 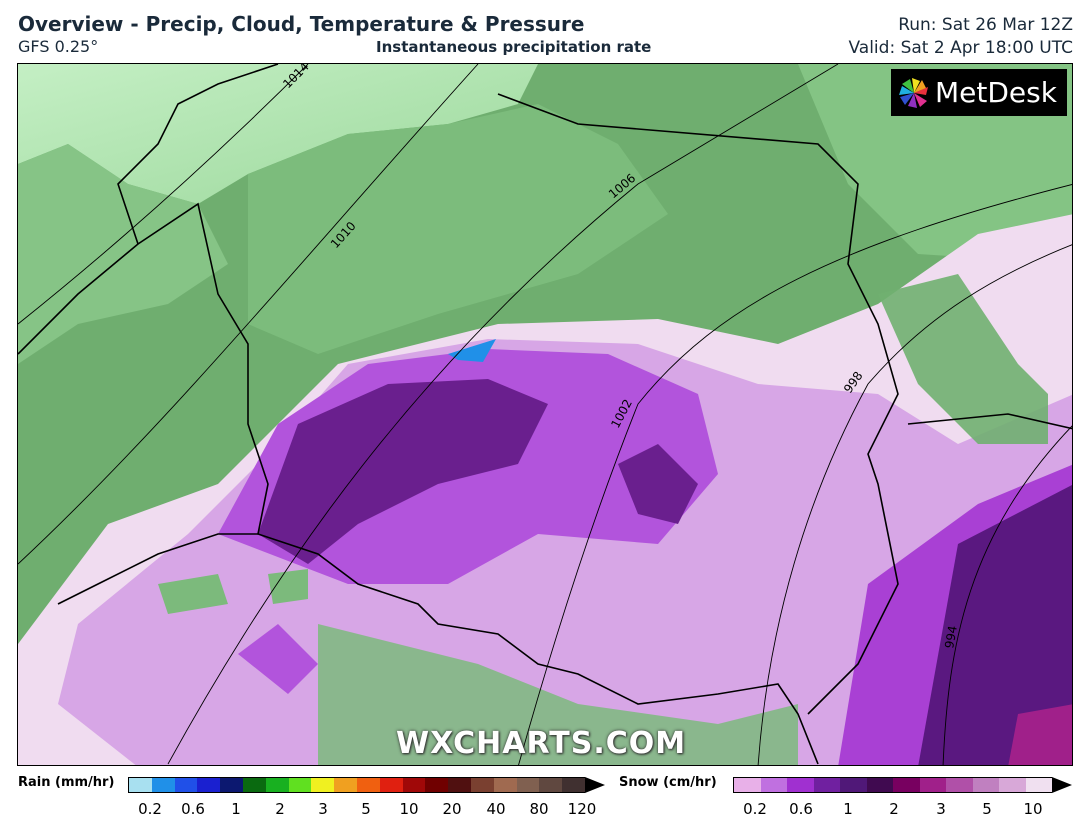 What do you see at coordinates (366, 809) in the screenshot?
I see `rain-legend-tick: 5` at bounding box center [366, 809].